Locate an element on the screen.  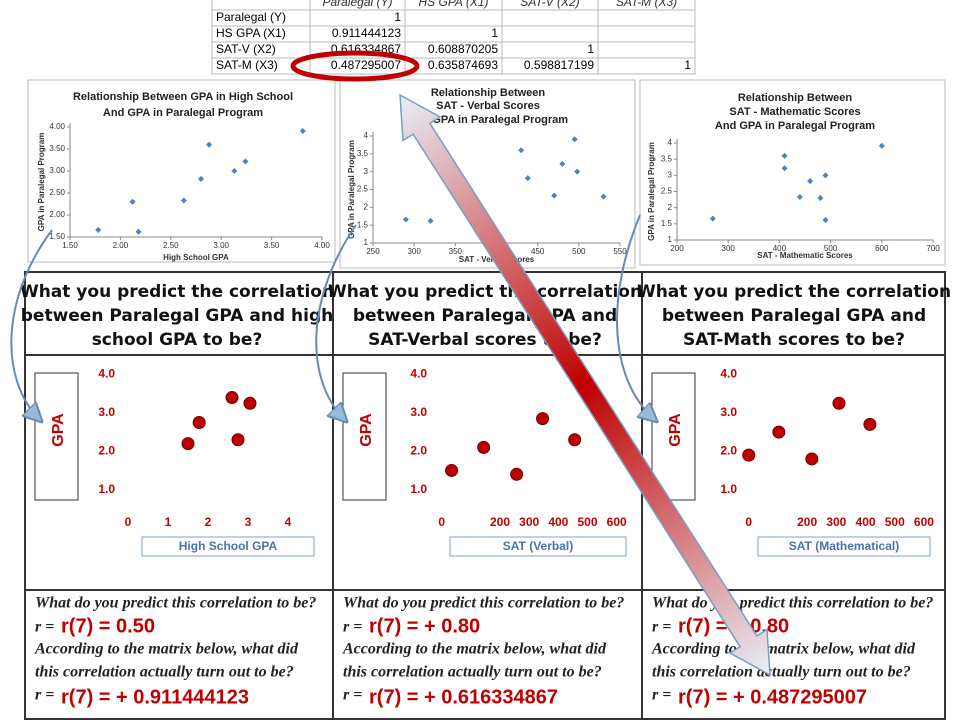
x-tick-label: 3.50 is located at coordinates (272, 245).